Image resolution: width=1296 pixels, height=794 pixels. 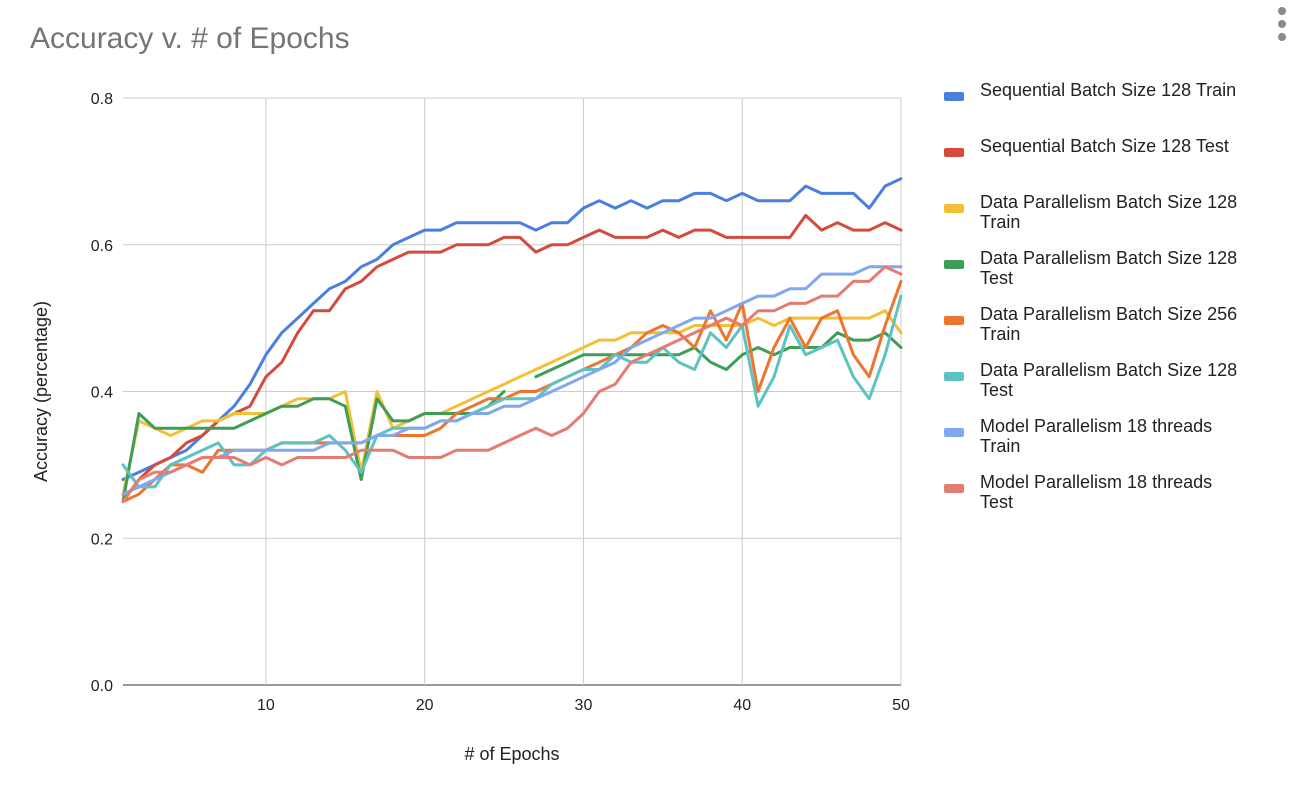 I want to click on legend-label: Data Parallelism Batch Size 128 Train, so click(x=1130, y=212).